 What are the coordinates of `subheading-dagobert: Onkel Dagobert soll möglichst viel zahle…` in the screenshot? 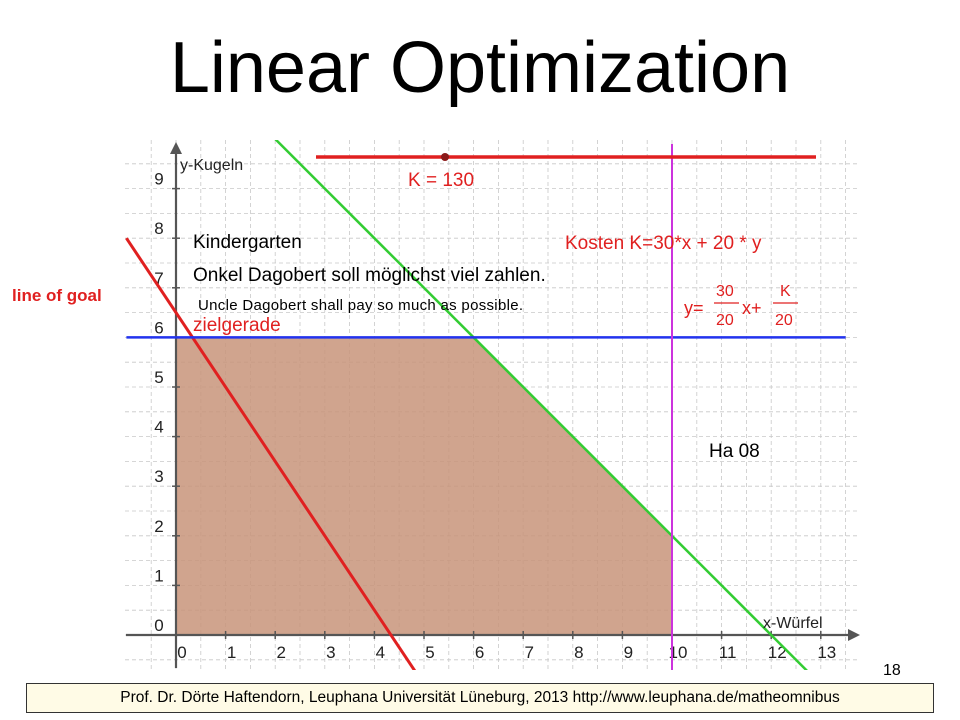 It's located at (369, 275).